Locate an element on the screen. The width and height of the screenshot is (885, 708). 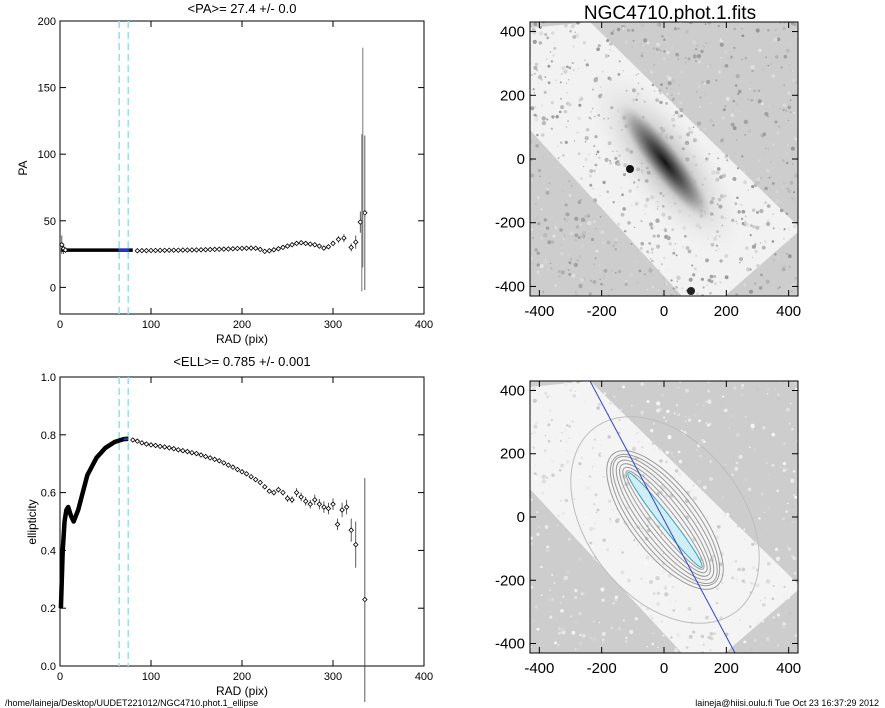
image-axis-ticks: -400 -200 0 200 400 -400 -200 0 200 400 is located at coordinates (648, 171).